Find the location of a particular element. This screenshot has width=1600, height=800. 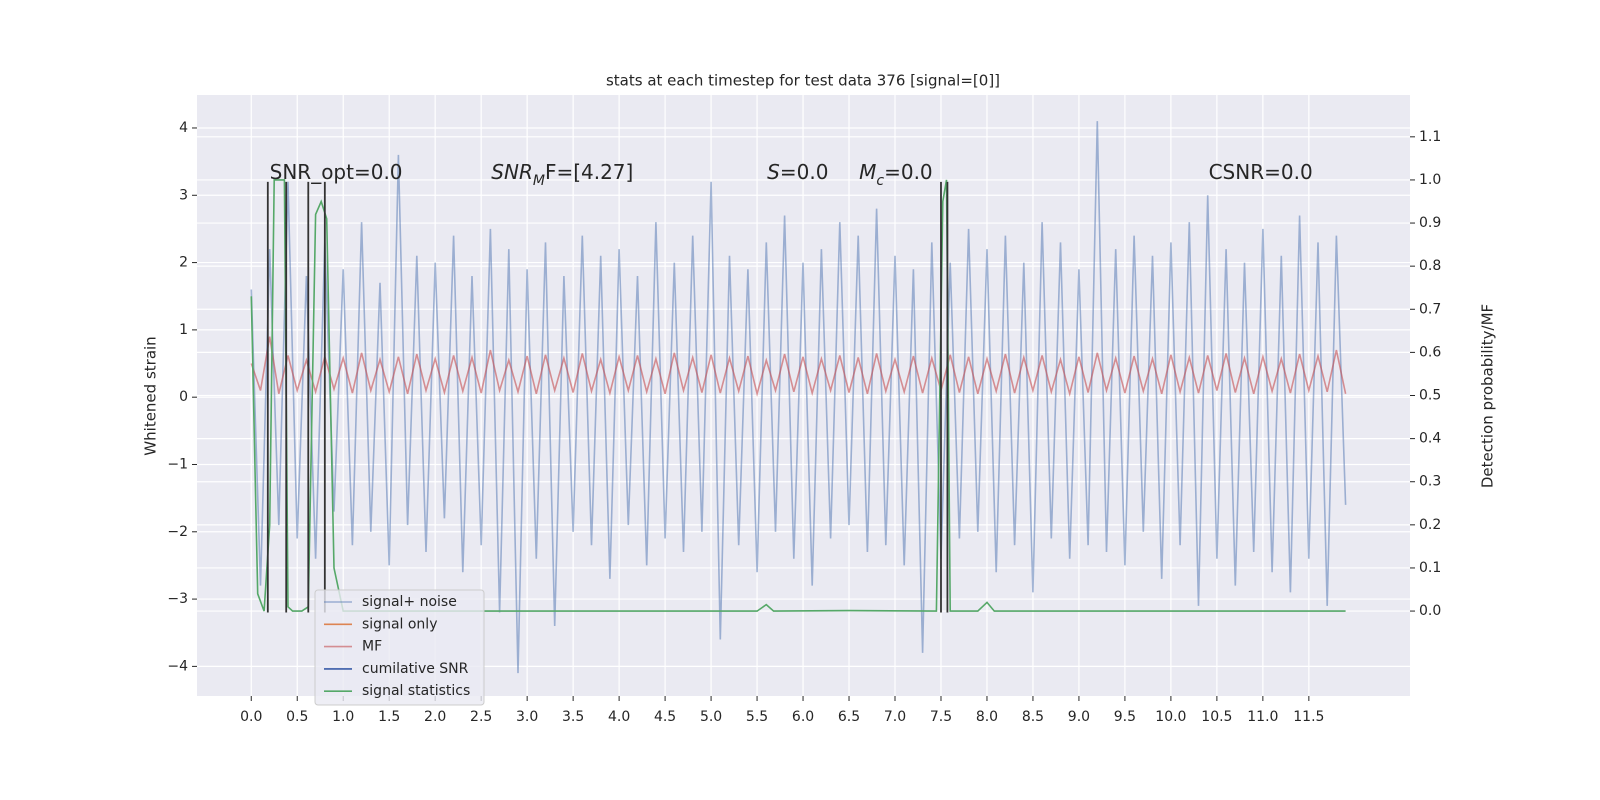

x-tick-label: 9.5 is located at coordinates (1125, 717).